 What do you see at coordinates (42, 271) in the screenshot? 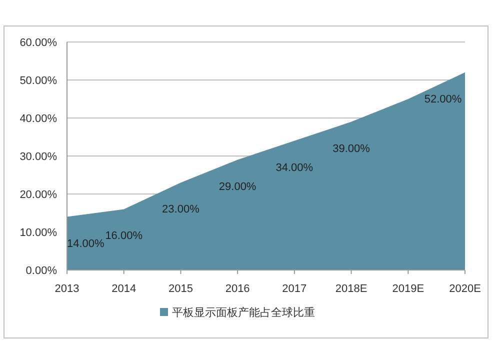
I see `y-tick-label: 0.00%` at bounding box center [42, 271].